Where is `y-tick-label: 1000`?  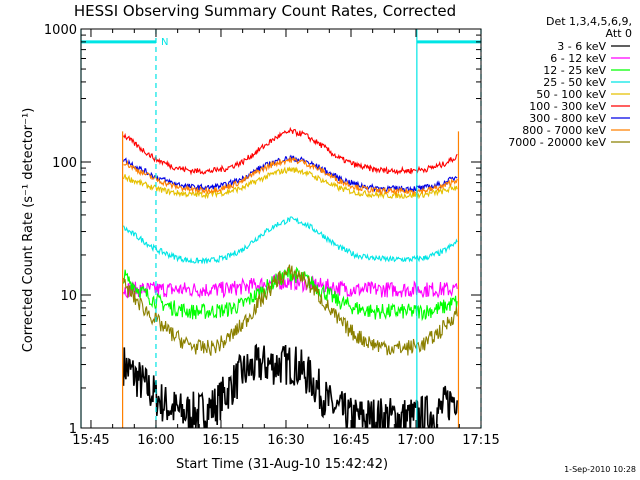
y-tick-label: 1000 is located at coordinates (60, 30).